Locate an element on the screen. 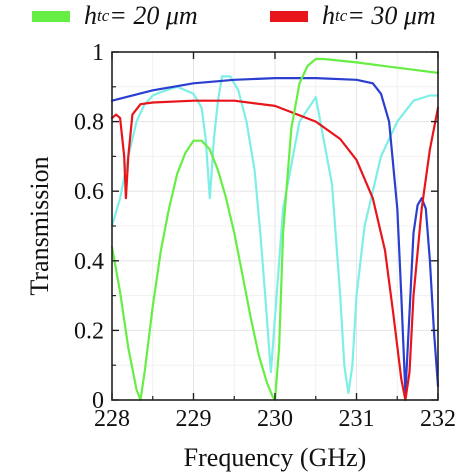 This screenshot has height=474, width=474. y-axis-label: Transmission is located at coordinates (39, 225).